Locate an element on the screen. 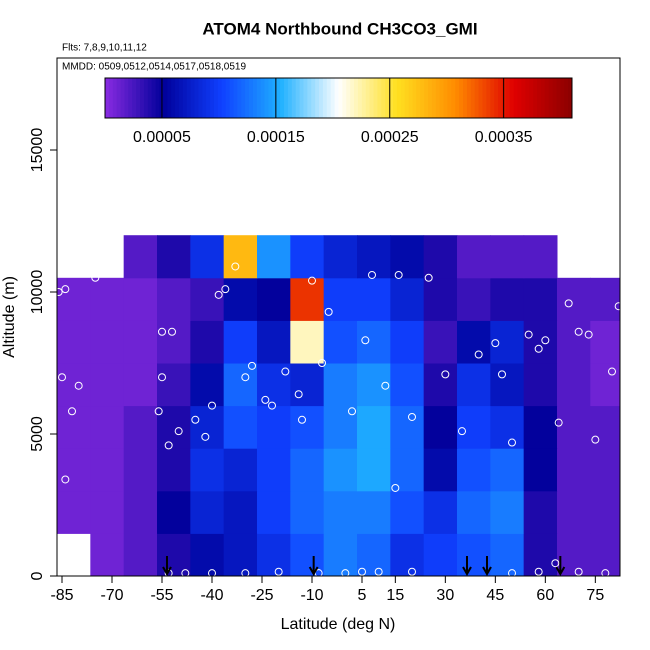  x-tick-label: -25 is located at coordinates (261, 595).